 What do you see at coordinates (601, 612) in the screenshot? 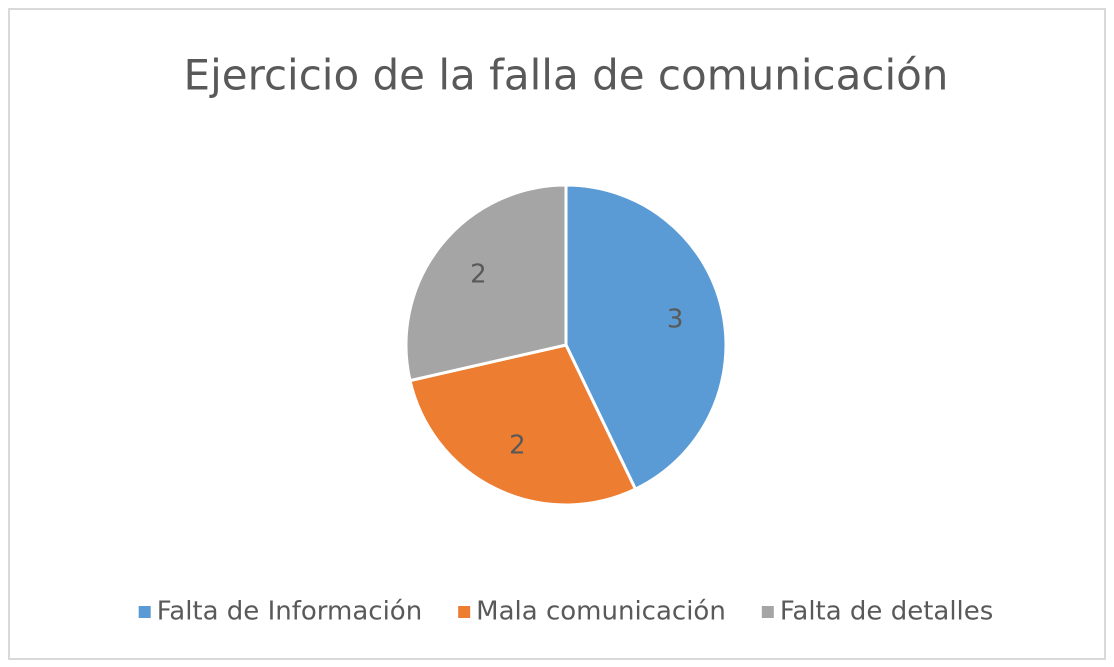
I see `legend-label: Mala comunicación` at bounding box center [601, 612].